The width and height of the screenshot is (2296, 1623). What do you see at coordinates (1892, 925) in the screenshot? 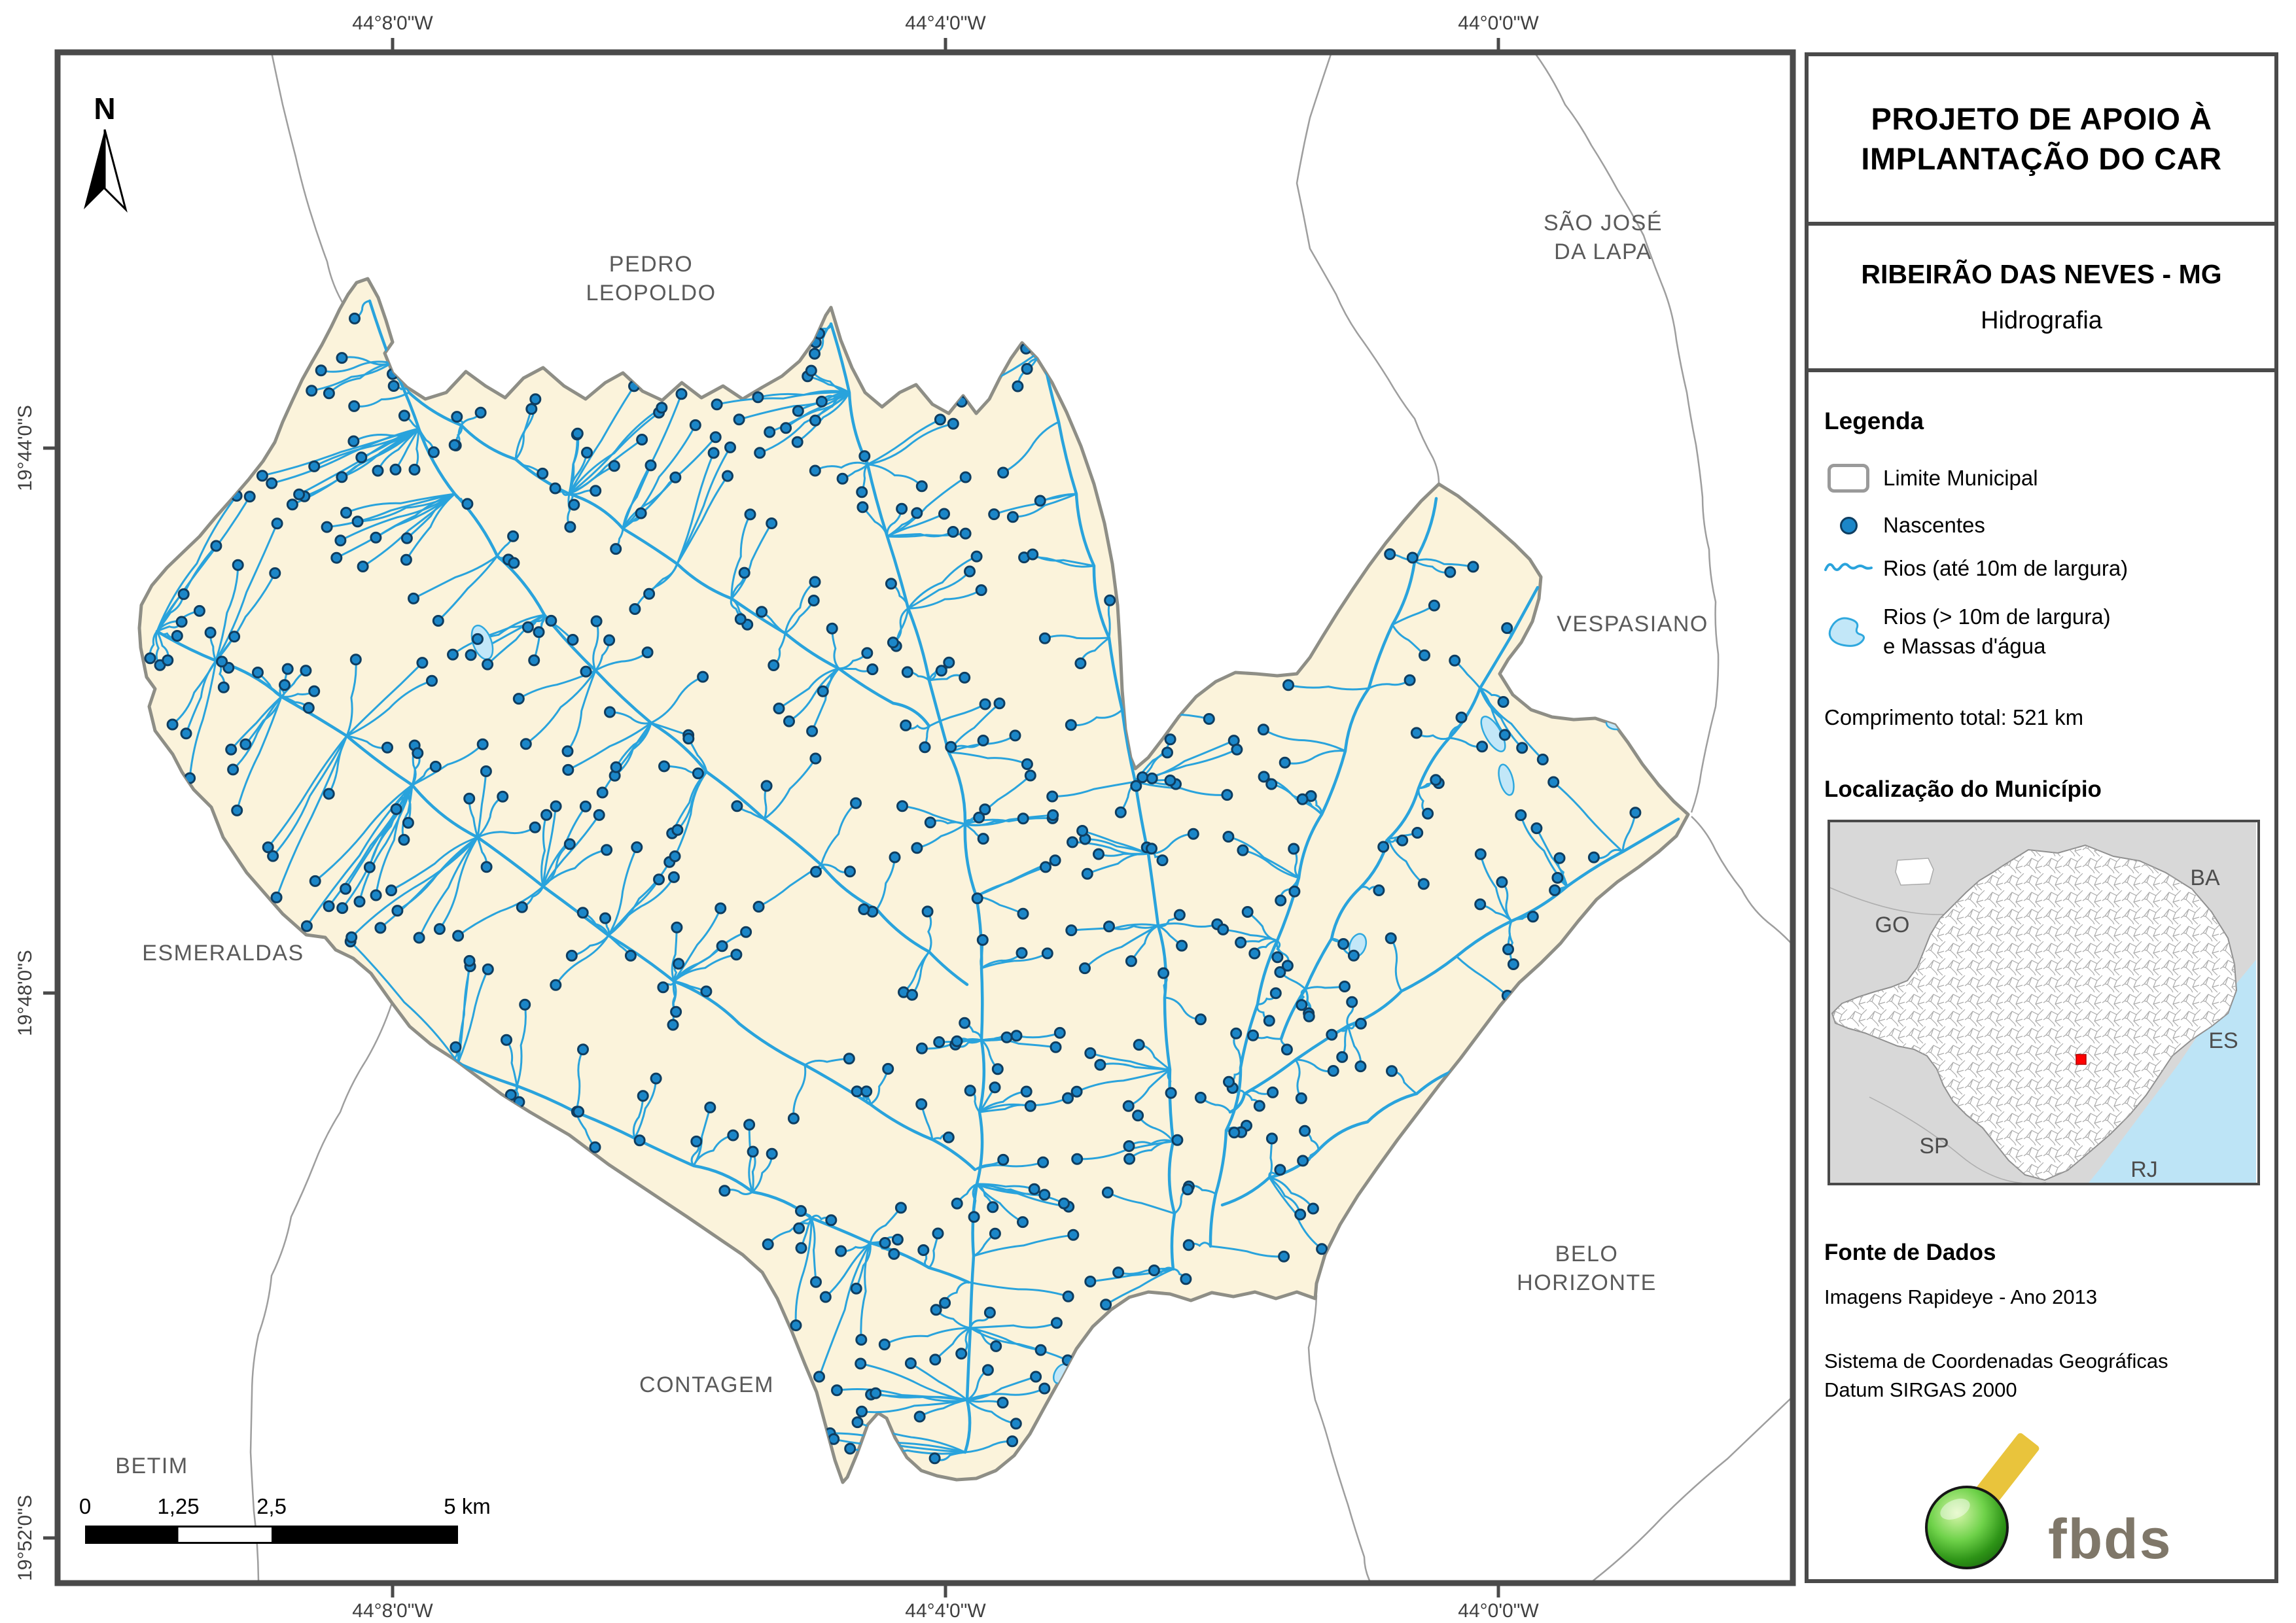
I see `inset-state-label-GO: GO` at bounding box center [1892, 925].